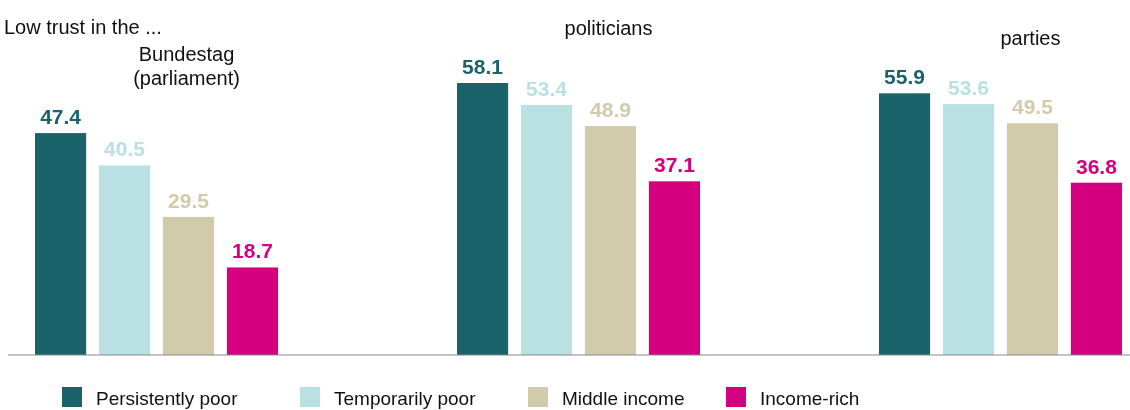  Describe the element at coordinates (1033, 107) in the screenshot. I see `data-label: 49.5` at that location.